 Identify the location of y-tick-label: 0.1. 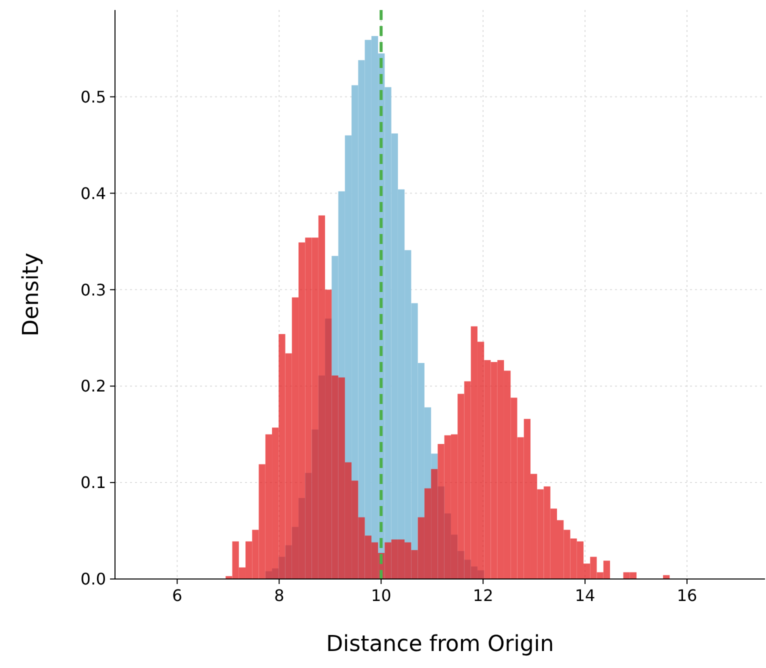
(93, 482).